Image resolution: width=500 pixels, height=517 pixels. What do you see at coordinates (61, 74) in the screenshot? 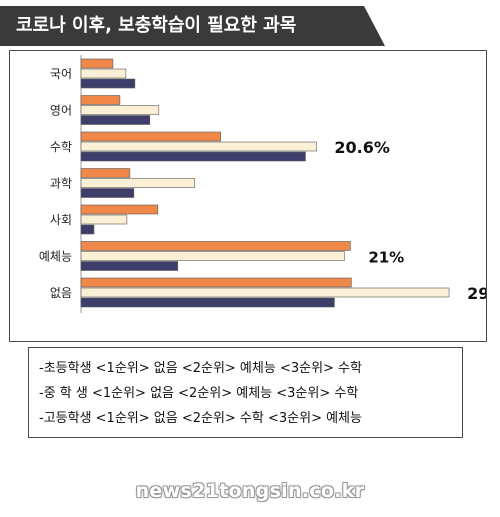
I see `category-label: 국어` at bounding box center [61, 74].